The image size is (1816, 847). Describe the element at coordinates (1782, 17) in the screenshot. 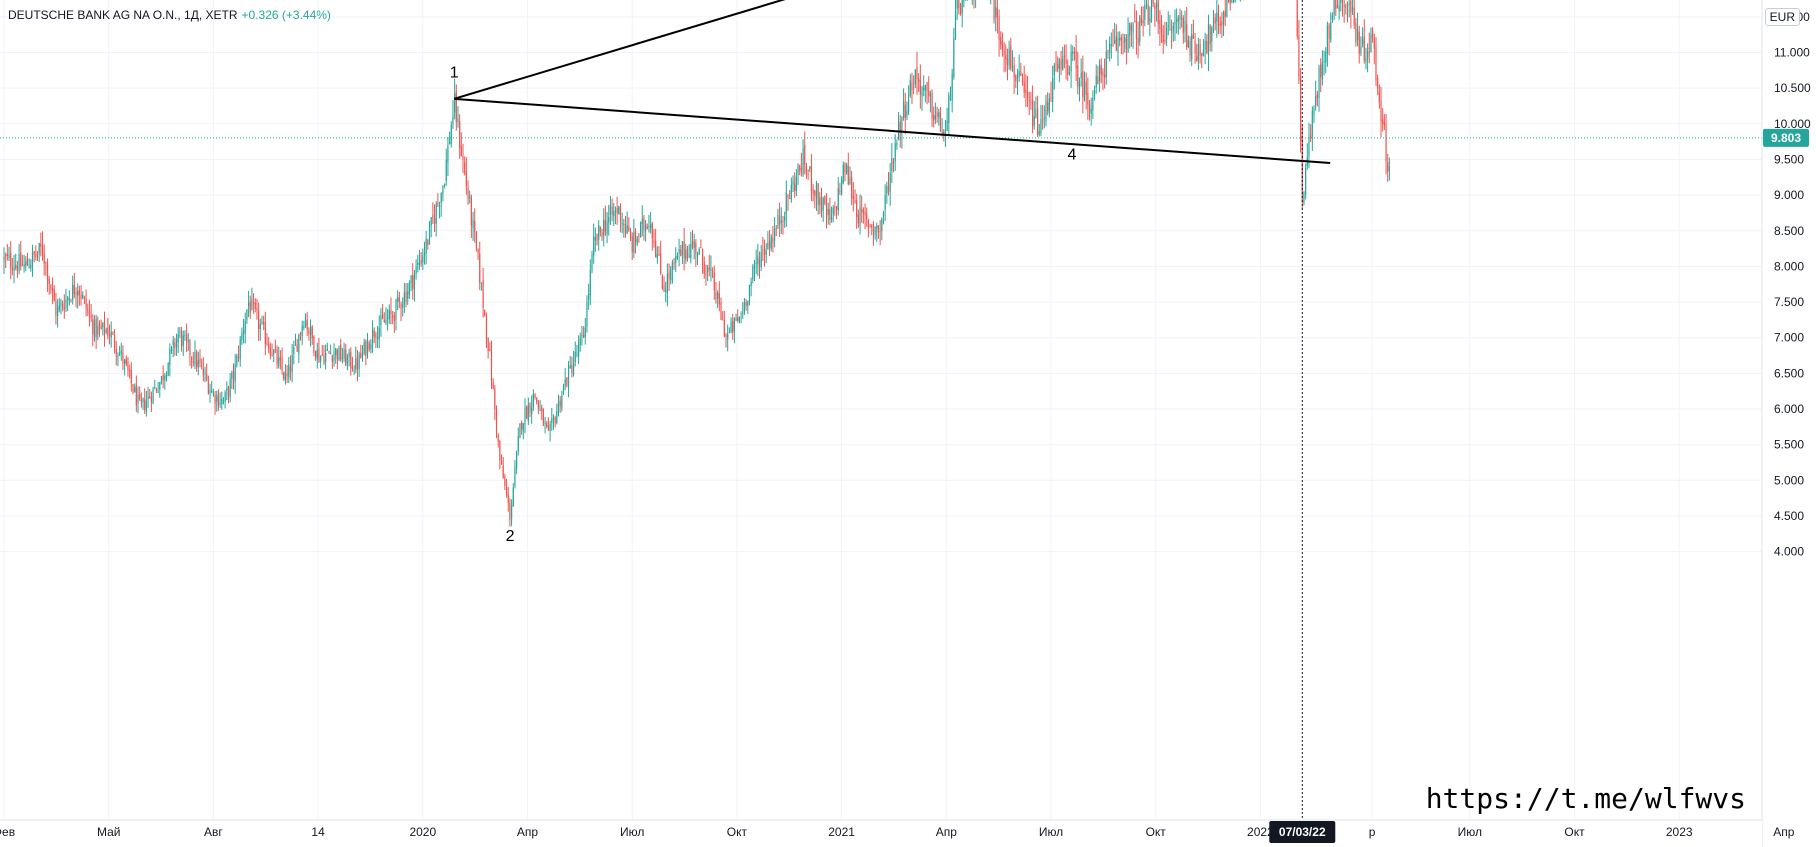

I see `currency-button: EUR` at that location.